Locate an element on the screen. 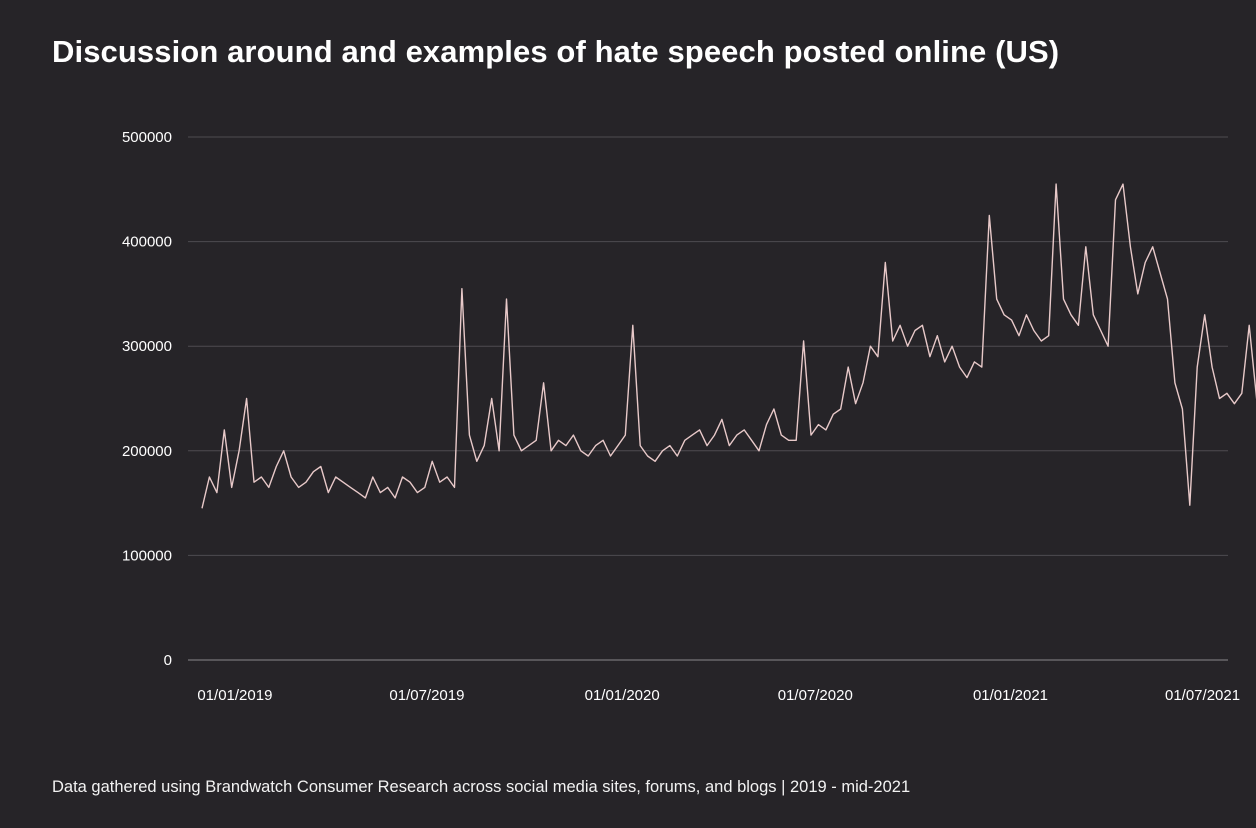  y-tick-label: 200000 is located at coordinates (147, 451).